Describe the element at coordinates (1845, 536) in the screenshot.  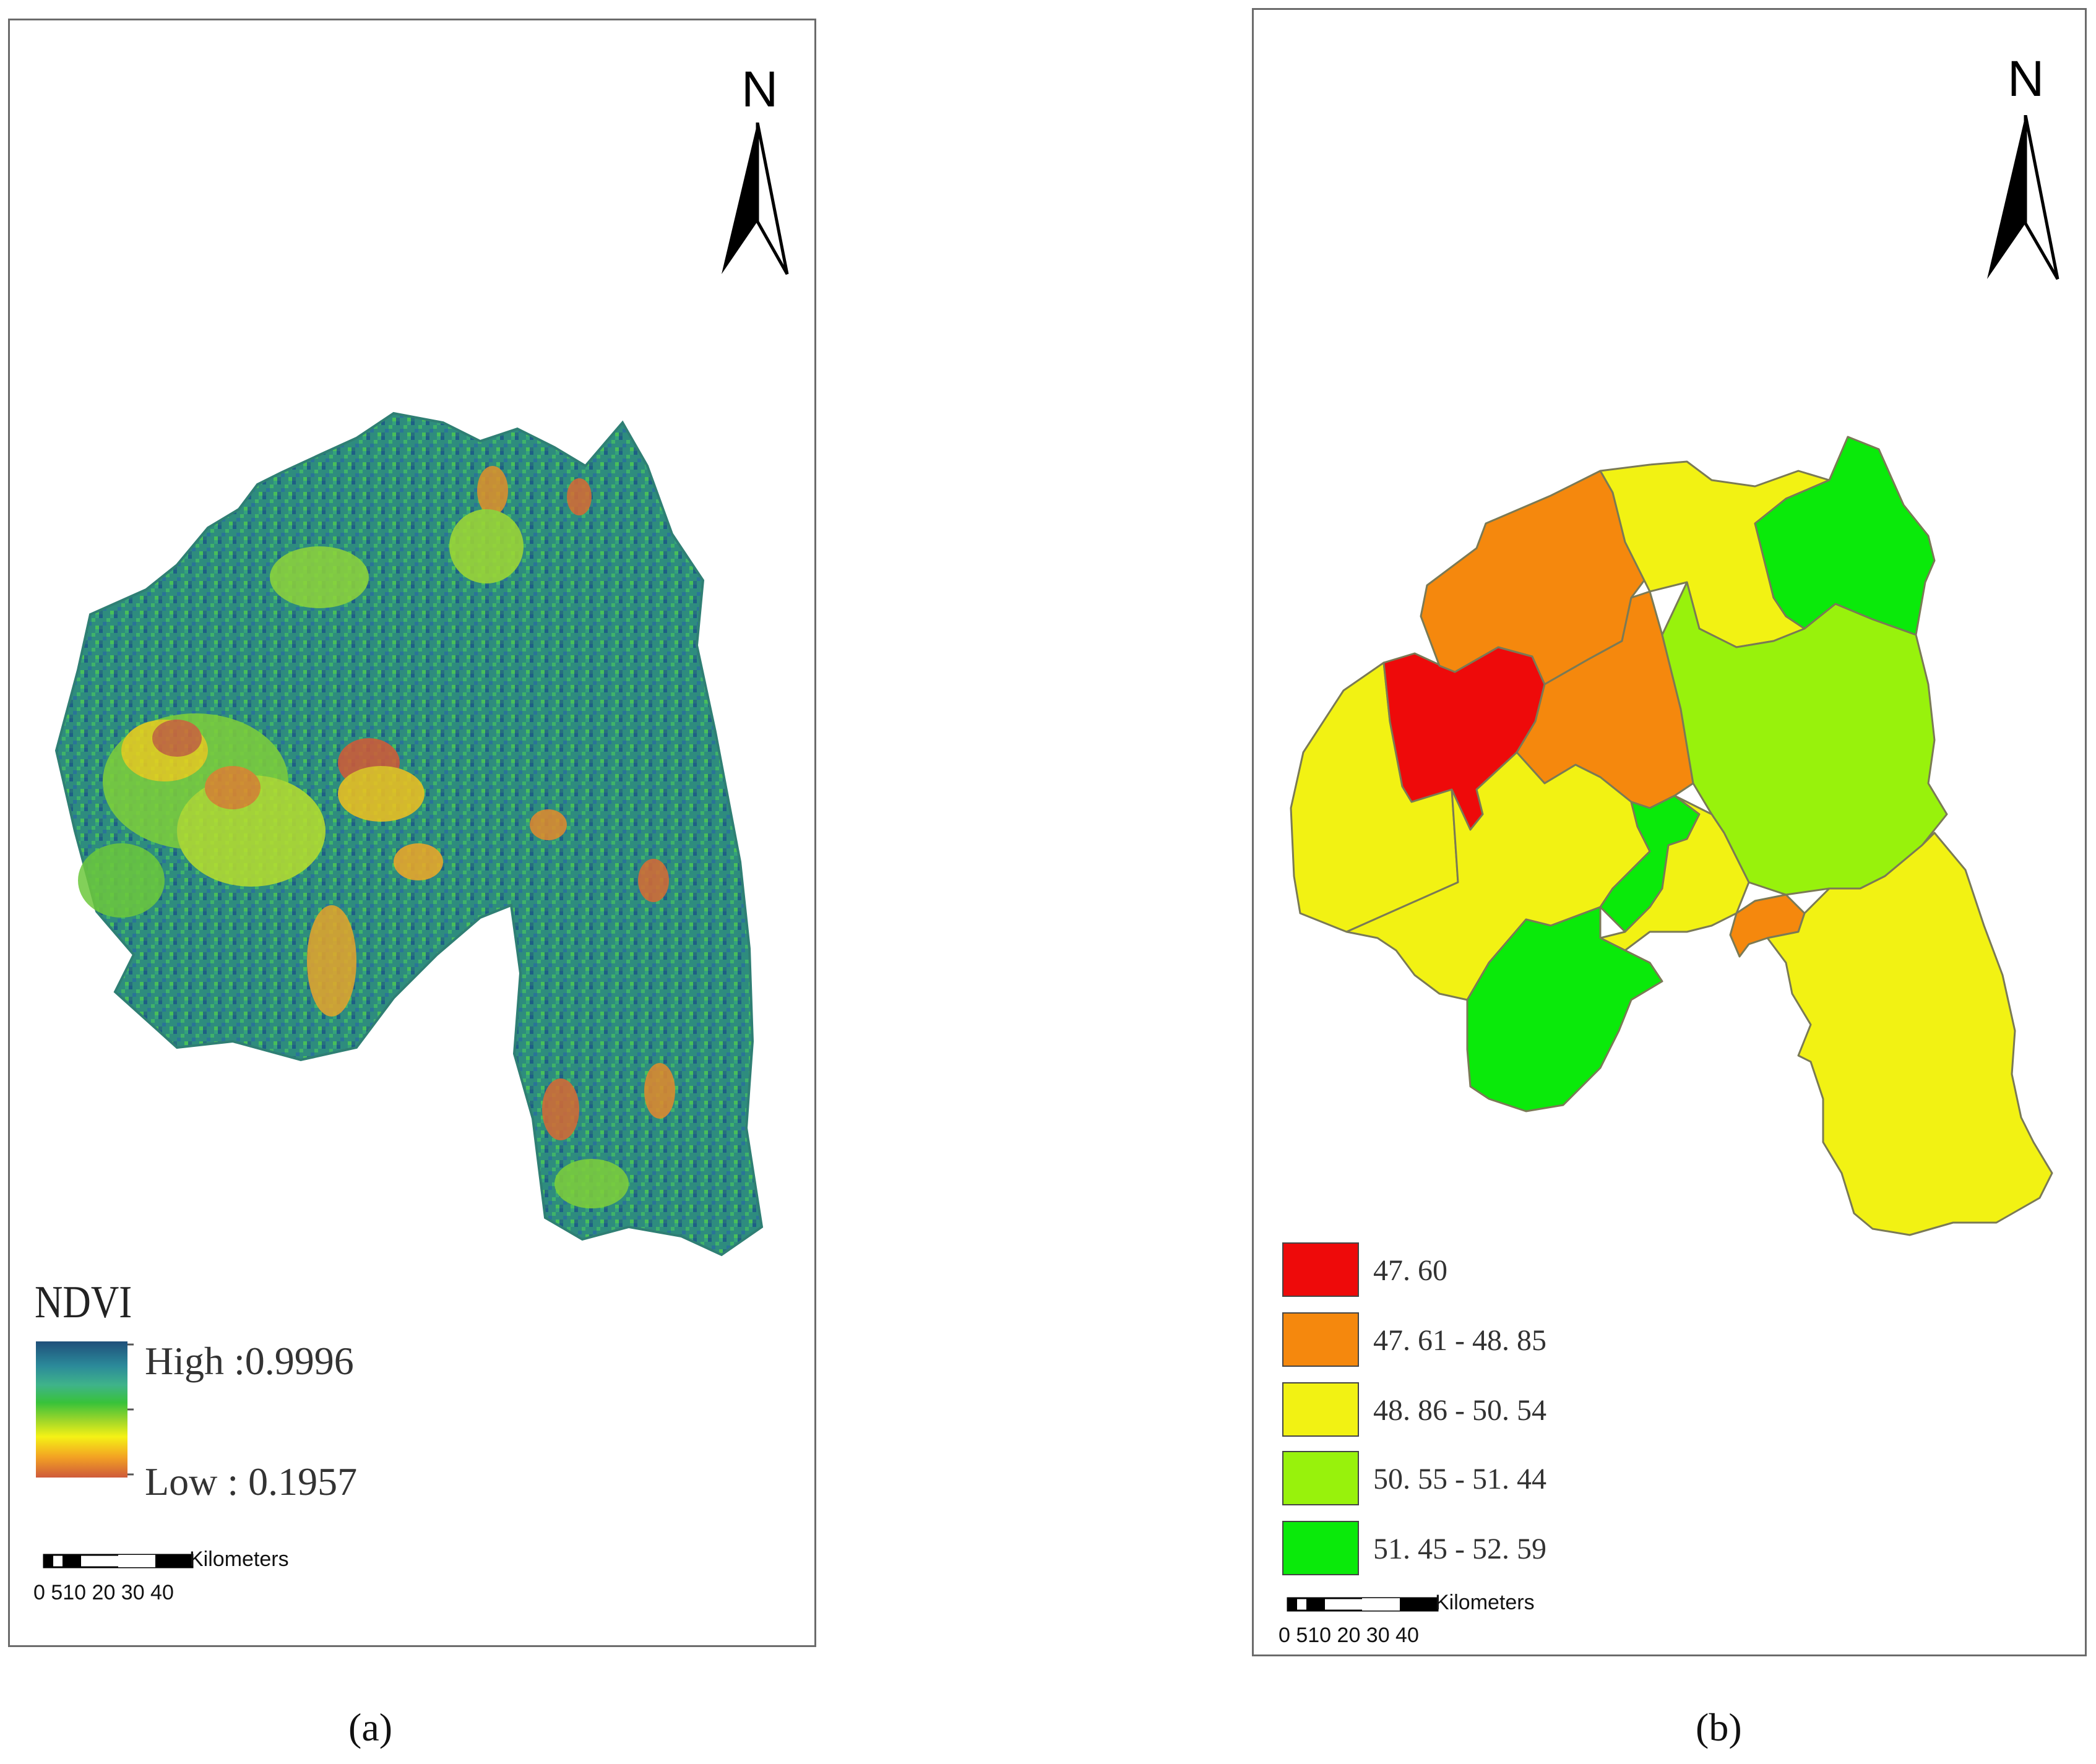
I see `district-ne` at that location.